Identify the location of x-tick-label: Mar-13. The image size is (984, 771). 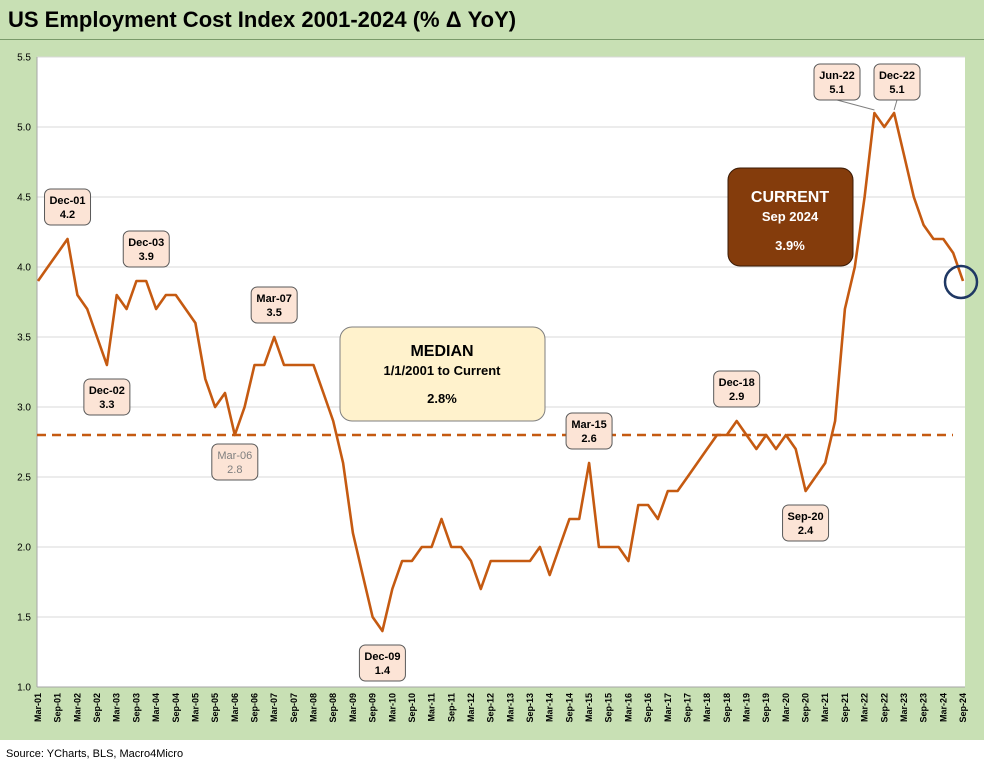
(510, 707).